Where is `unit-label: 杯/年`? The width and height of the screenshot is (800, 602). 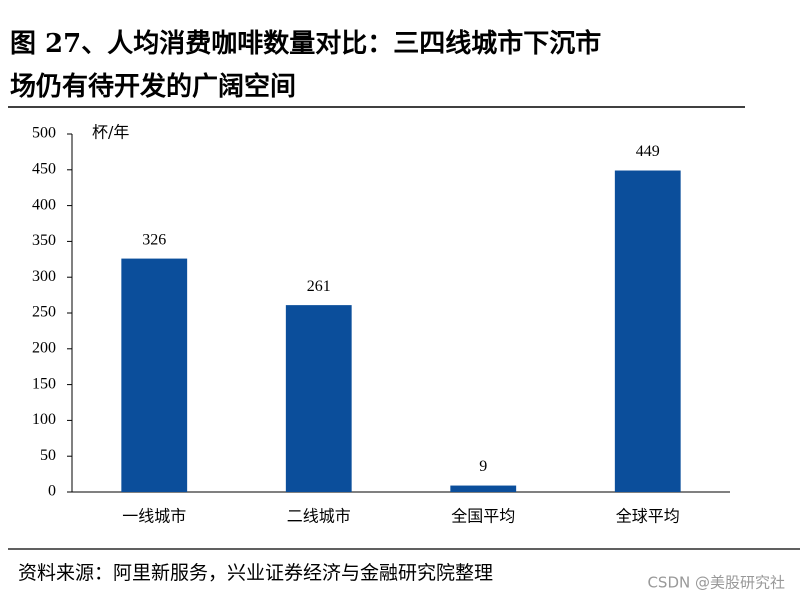 unit-label: 杯/年 is located at coordinates (110, 132).